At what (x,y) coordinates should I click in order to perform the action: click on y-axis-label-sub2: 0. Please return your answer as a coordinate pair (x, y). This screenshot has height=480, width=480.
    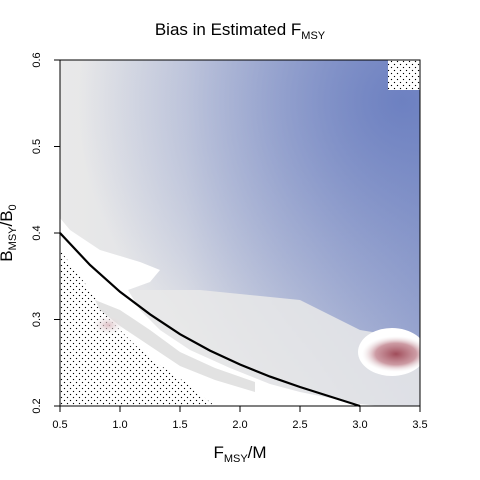
    Looking at the image, I should click on (13, 207).